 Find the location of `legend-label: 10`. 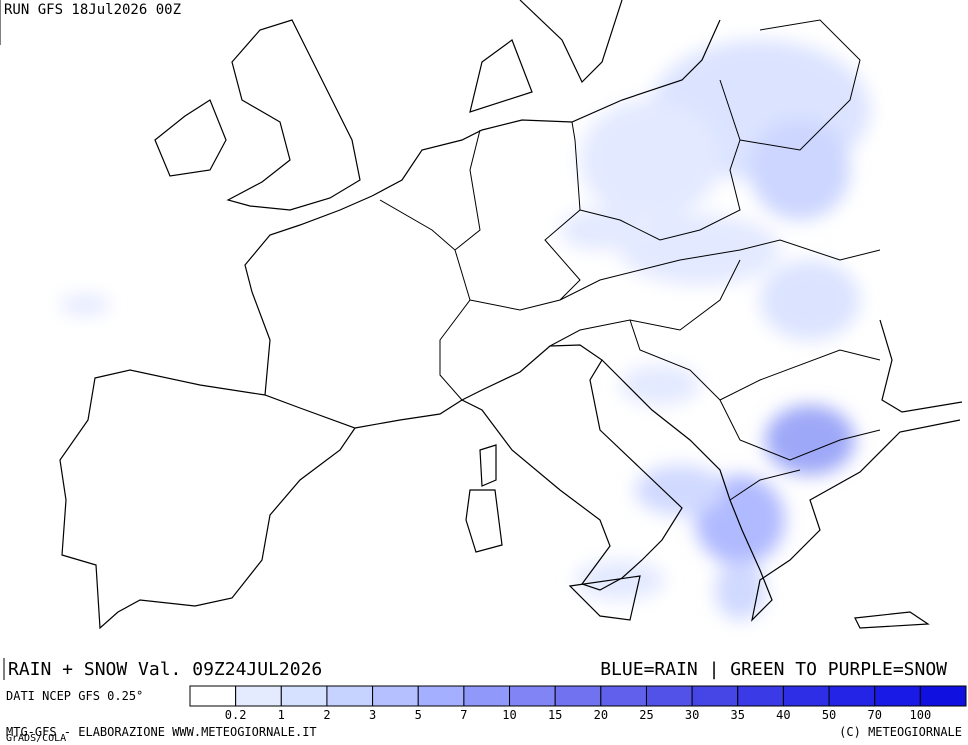

legend-label: 10 is located at coordinates (509, 715).